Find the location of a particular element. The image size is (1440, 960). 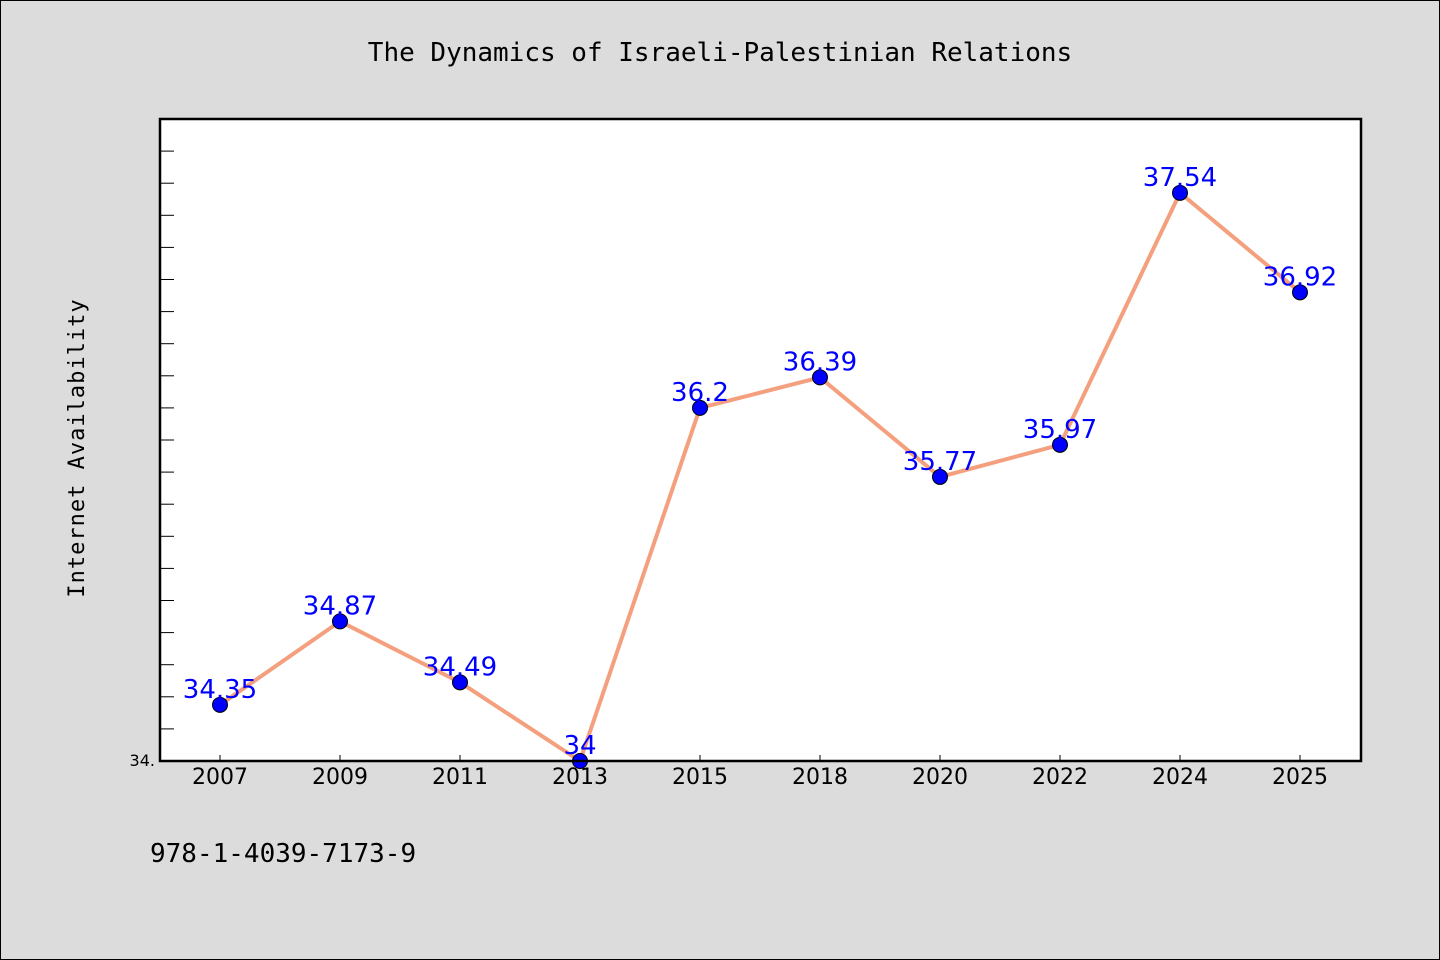

data-label: 34.49 is located at coordinates (460, 667).